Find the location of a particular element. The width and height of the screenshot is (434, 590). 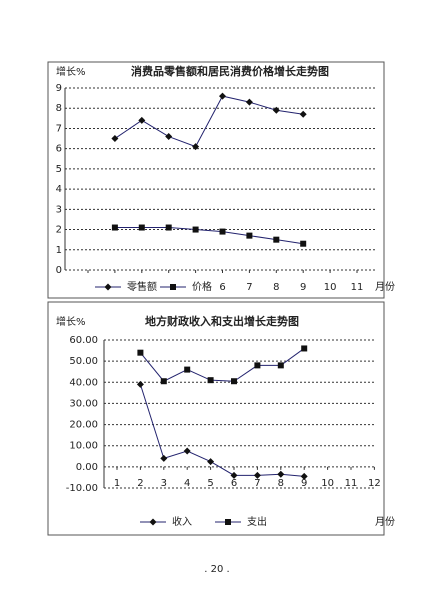

y-tick-label: 1 is located at coordinates (59, 250).